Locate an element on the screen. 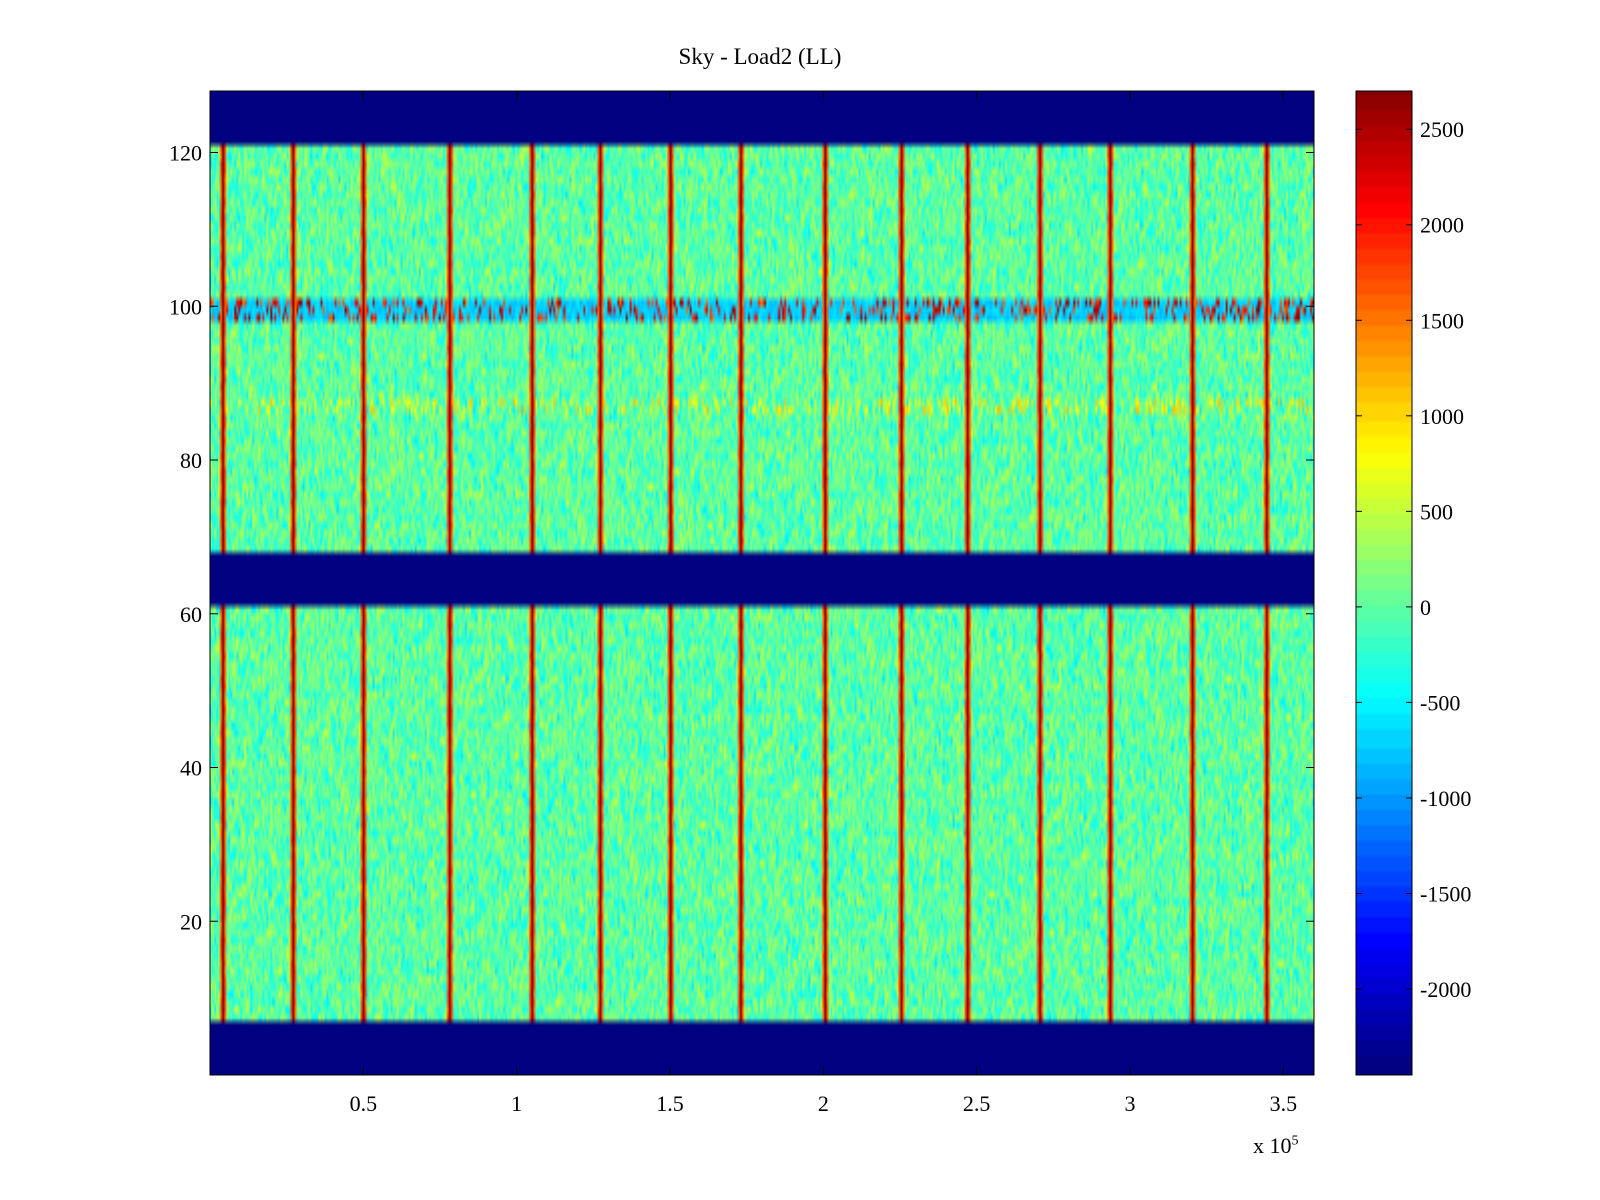 The width and height of the screenshot is (1600, 1200). y-tick-label: 120 is located at coordinates (185, 153).